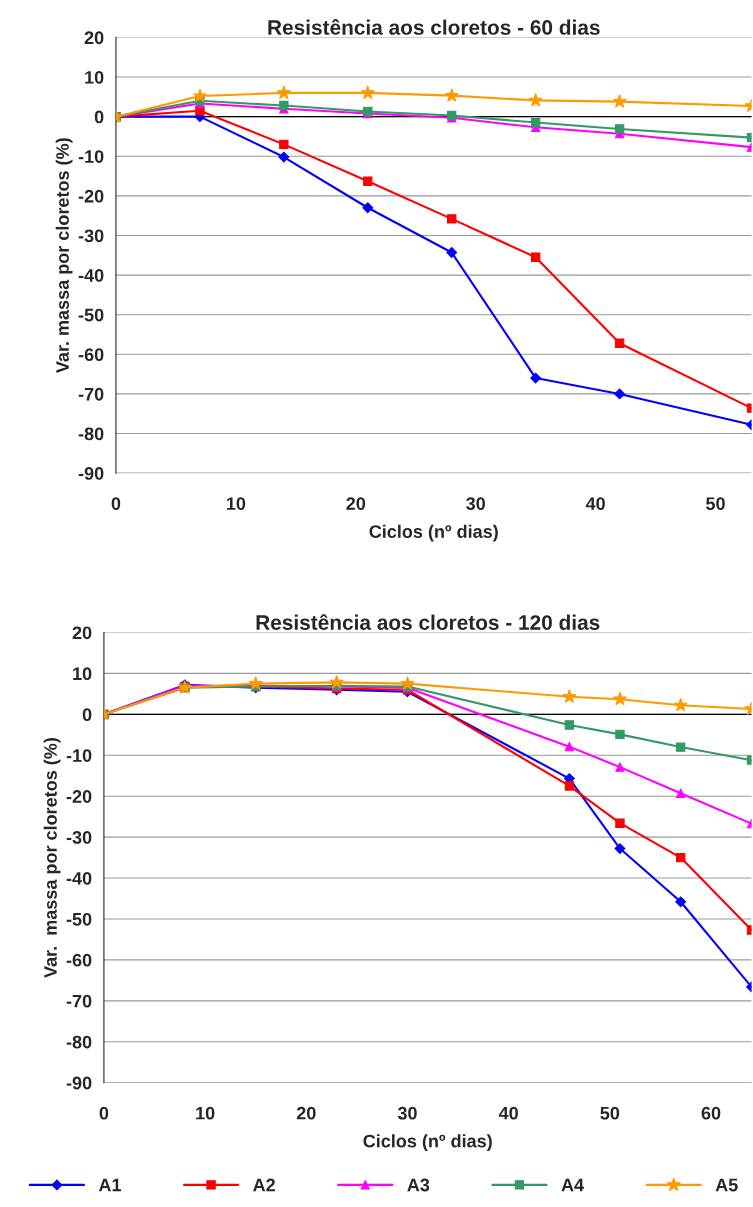  I want to click on legend-label: A2, so click(264, 1185).